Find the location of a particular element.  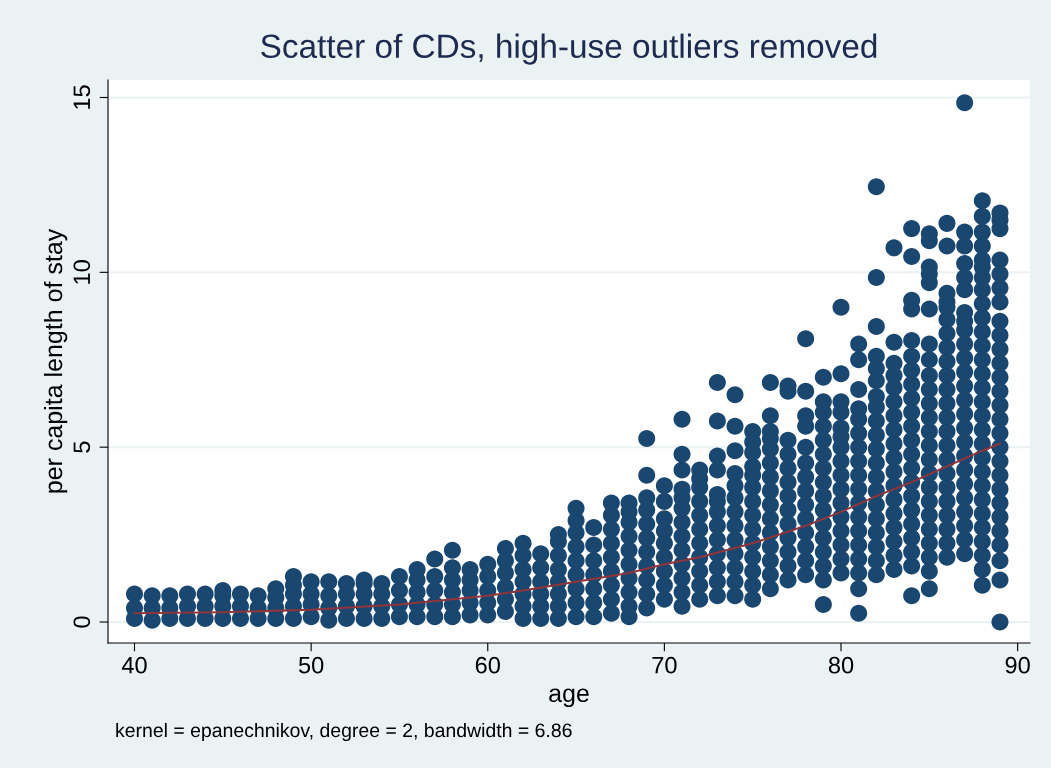

y-tick-label: 15 is located at coordinates (82, 97).